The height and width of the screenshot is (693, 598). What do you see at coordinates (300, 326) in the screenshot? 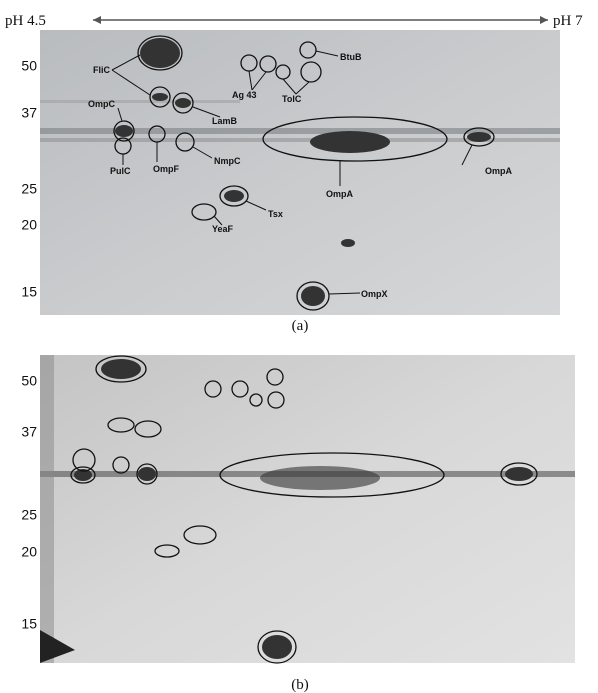
I see `caption-a: (a)` at bounding box center [300, 326].